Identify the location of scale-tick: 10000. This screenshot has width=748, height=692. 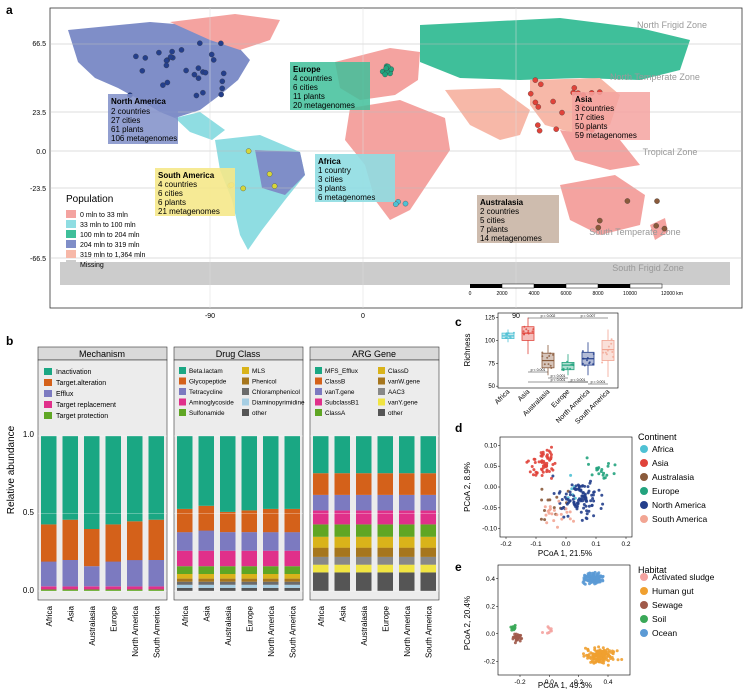
(630, 294).